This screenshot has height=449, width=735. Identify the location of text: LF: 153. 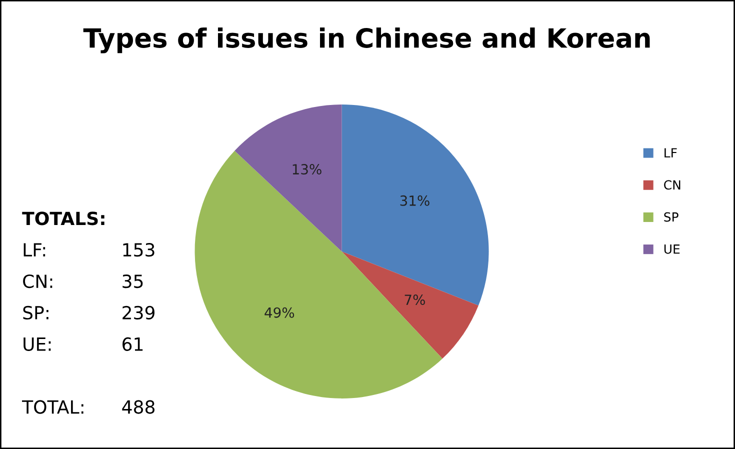
(89, 250).